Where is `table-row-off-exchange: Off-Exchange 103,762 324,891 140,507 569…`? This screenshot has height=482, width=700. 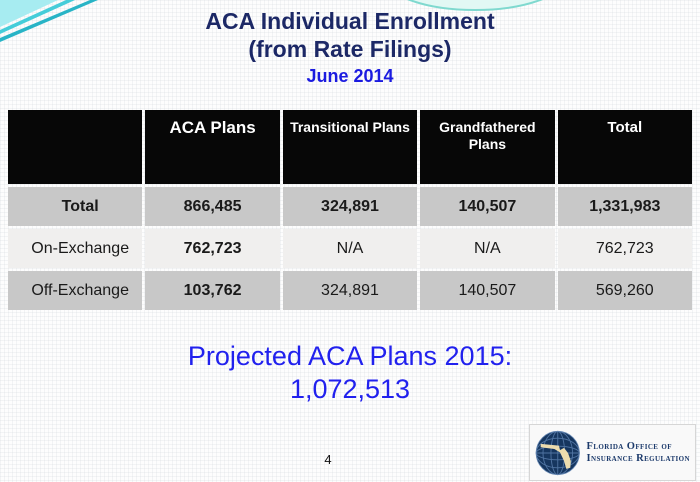 table-row-off-exchange: Off-Exchange 103,762 324,891 140,507 569… is located at coordinates (350, 290).